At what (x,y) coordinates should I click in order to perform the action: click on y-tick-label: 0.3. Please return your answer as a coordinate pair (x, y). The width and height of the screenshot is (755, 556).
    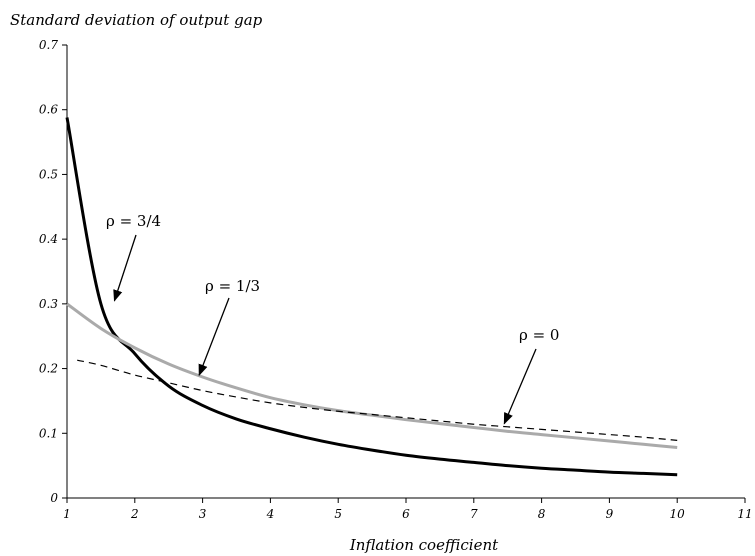
    Looking at the image, I should click on (48, 304).